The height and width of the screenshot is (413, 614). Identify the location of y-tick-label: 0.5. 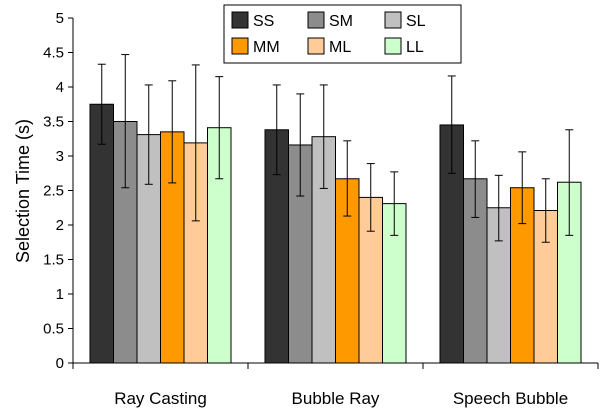
(53, 329).